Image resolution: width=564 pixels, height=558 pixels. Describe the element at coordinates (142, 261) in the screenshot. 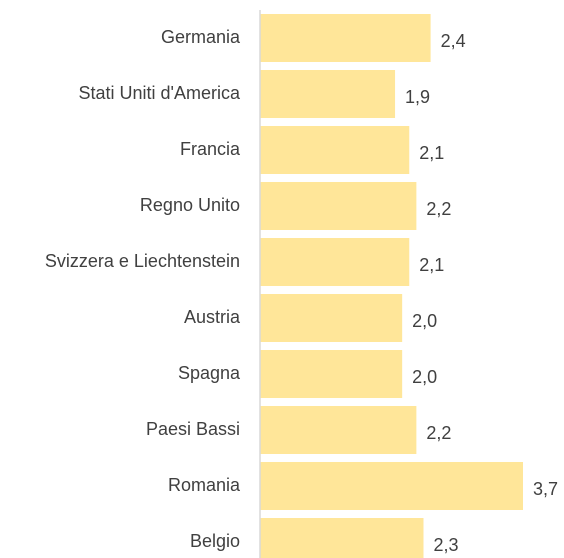

I see `category-label: Svizzera e Liechtenstein` at that location.